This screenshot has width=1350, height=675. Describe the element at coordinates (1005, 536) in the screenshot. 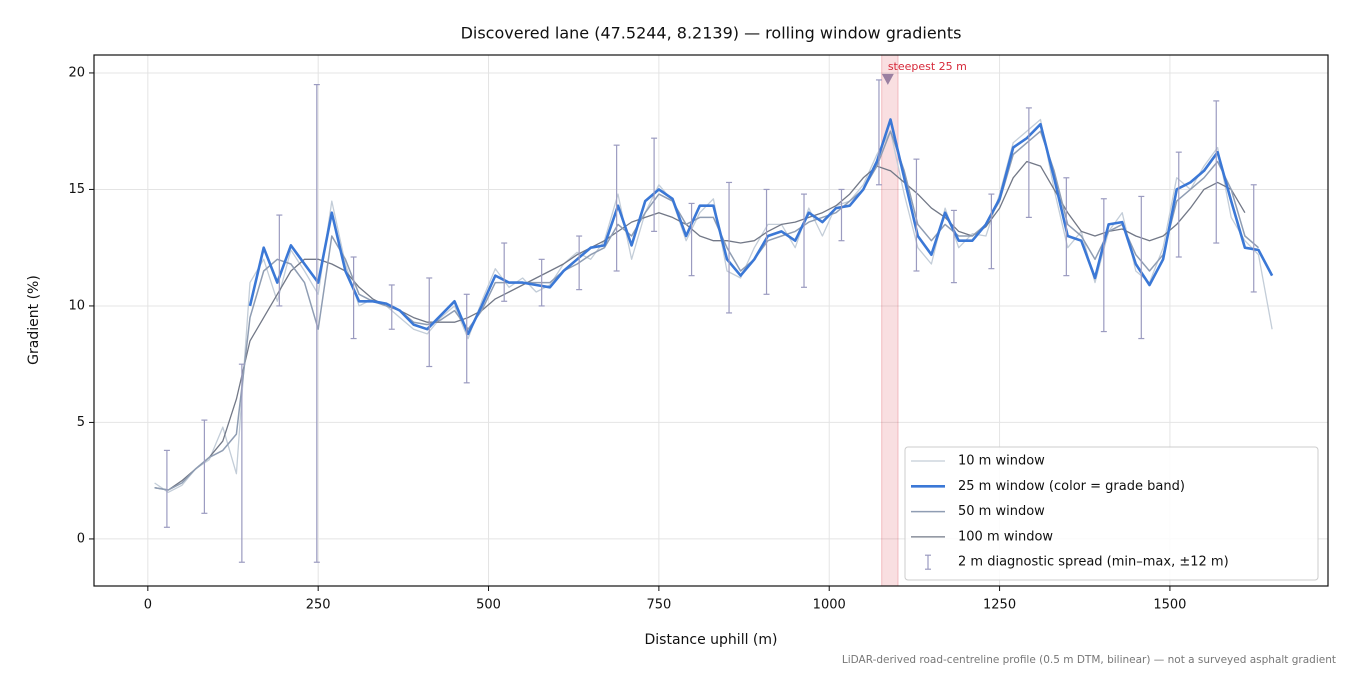

I see `legend-label: 100 m window` at that location.